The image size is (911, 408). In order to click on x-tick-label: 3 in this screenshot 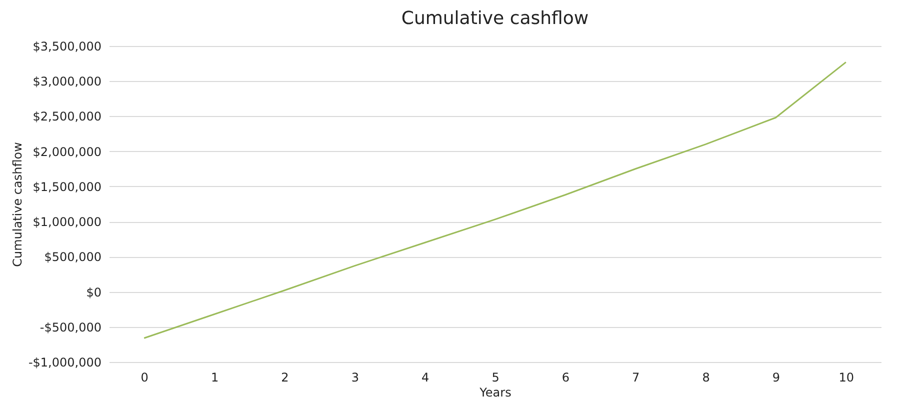, I will do `click(355, 377)`.